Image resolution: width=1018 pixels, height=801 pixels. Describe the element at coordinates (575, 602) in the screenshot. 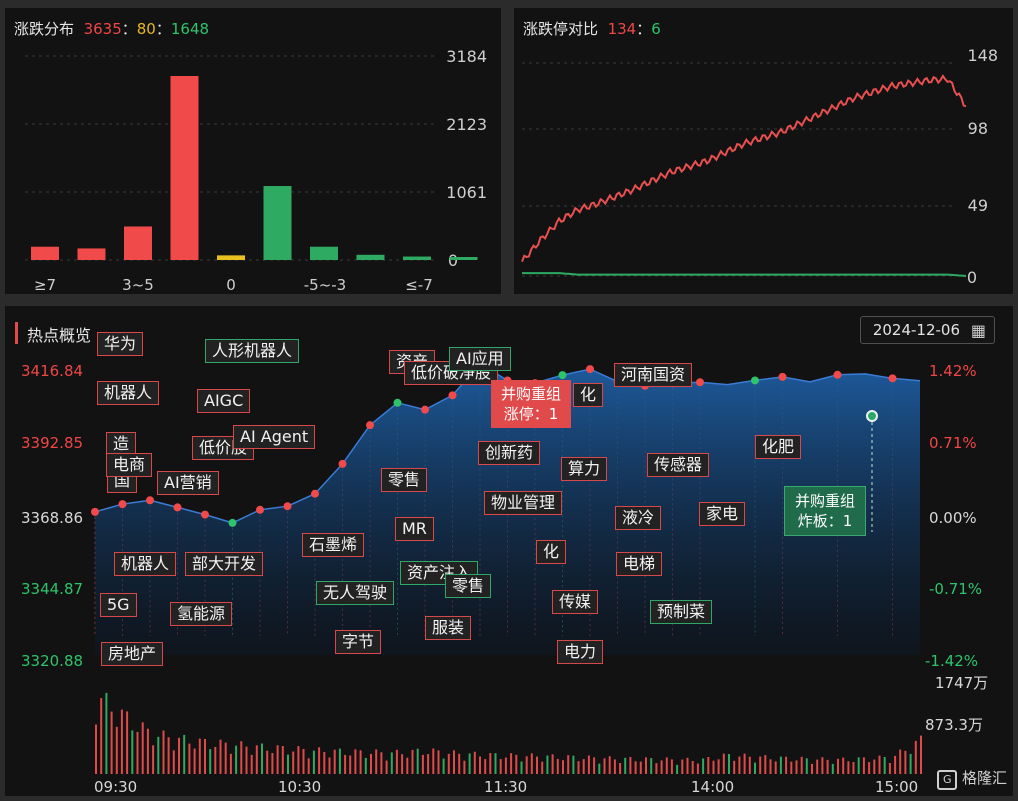

I see `tag-media: 传媒` at that location.